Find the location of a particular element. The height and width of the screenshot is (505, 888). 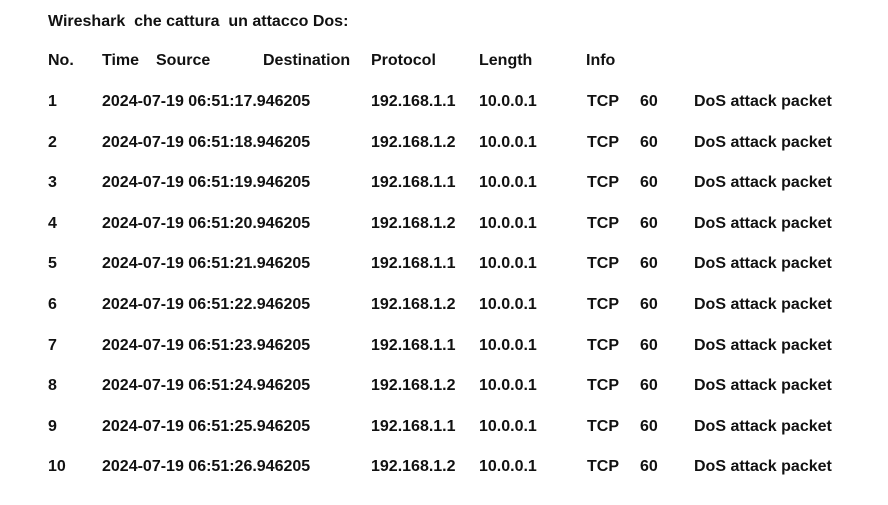

cell-time: 2024-07-19 06:51:20.946205 is located at coordinates (206, 223).